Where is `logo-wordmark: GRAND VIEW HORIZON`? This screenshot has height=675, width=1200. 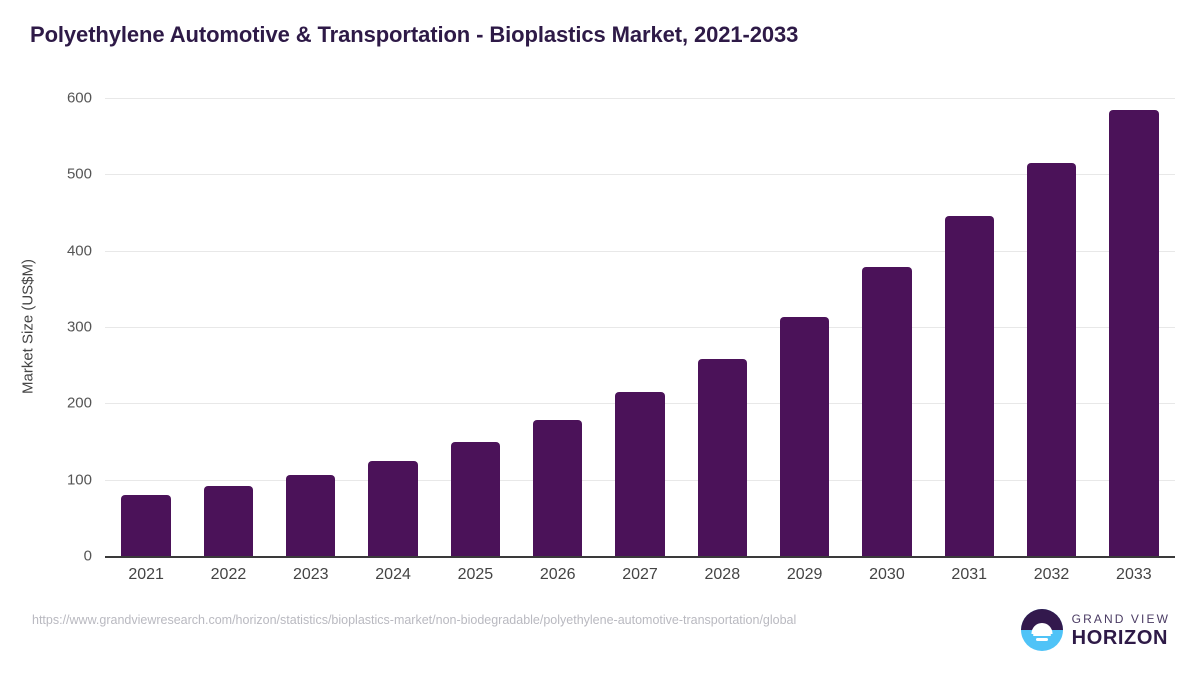 logo-wordmark: GRAND VIEW HORIZON is located at coordinates (1121, 630).